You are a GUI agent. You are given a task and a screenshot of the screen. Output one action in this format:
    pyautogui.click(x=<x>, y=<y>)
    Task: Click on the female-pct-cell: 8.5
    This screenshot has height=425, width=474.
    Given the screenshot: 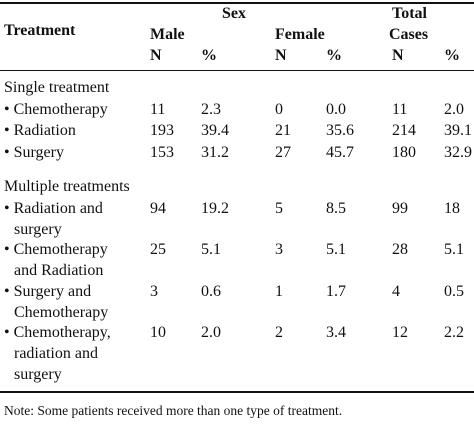 What is the action you would take?
    pyautogui.click(x=336, y=208)
    